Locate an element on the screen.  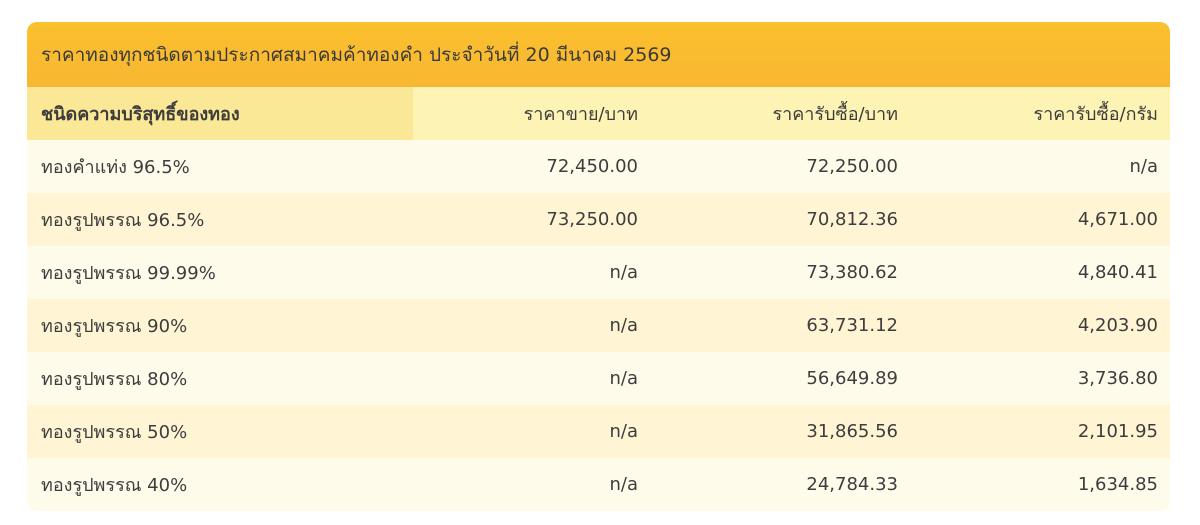
header-purity: ชนิดความบริสุทธิ์ของทอง is located at coordinates (220, 113).